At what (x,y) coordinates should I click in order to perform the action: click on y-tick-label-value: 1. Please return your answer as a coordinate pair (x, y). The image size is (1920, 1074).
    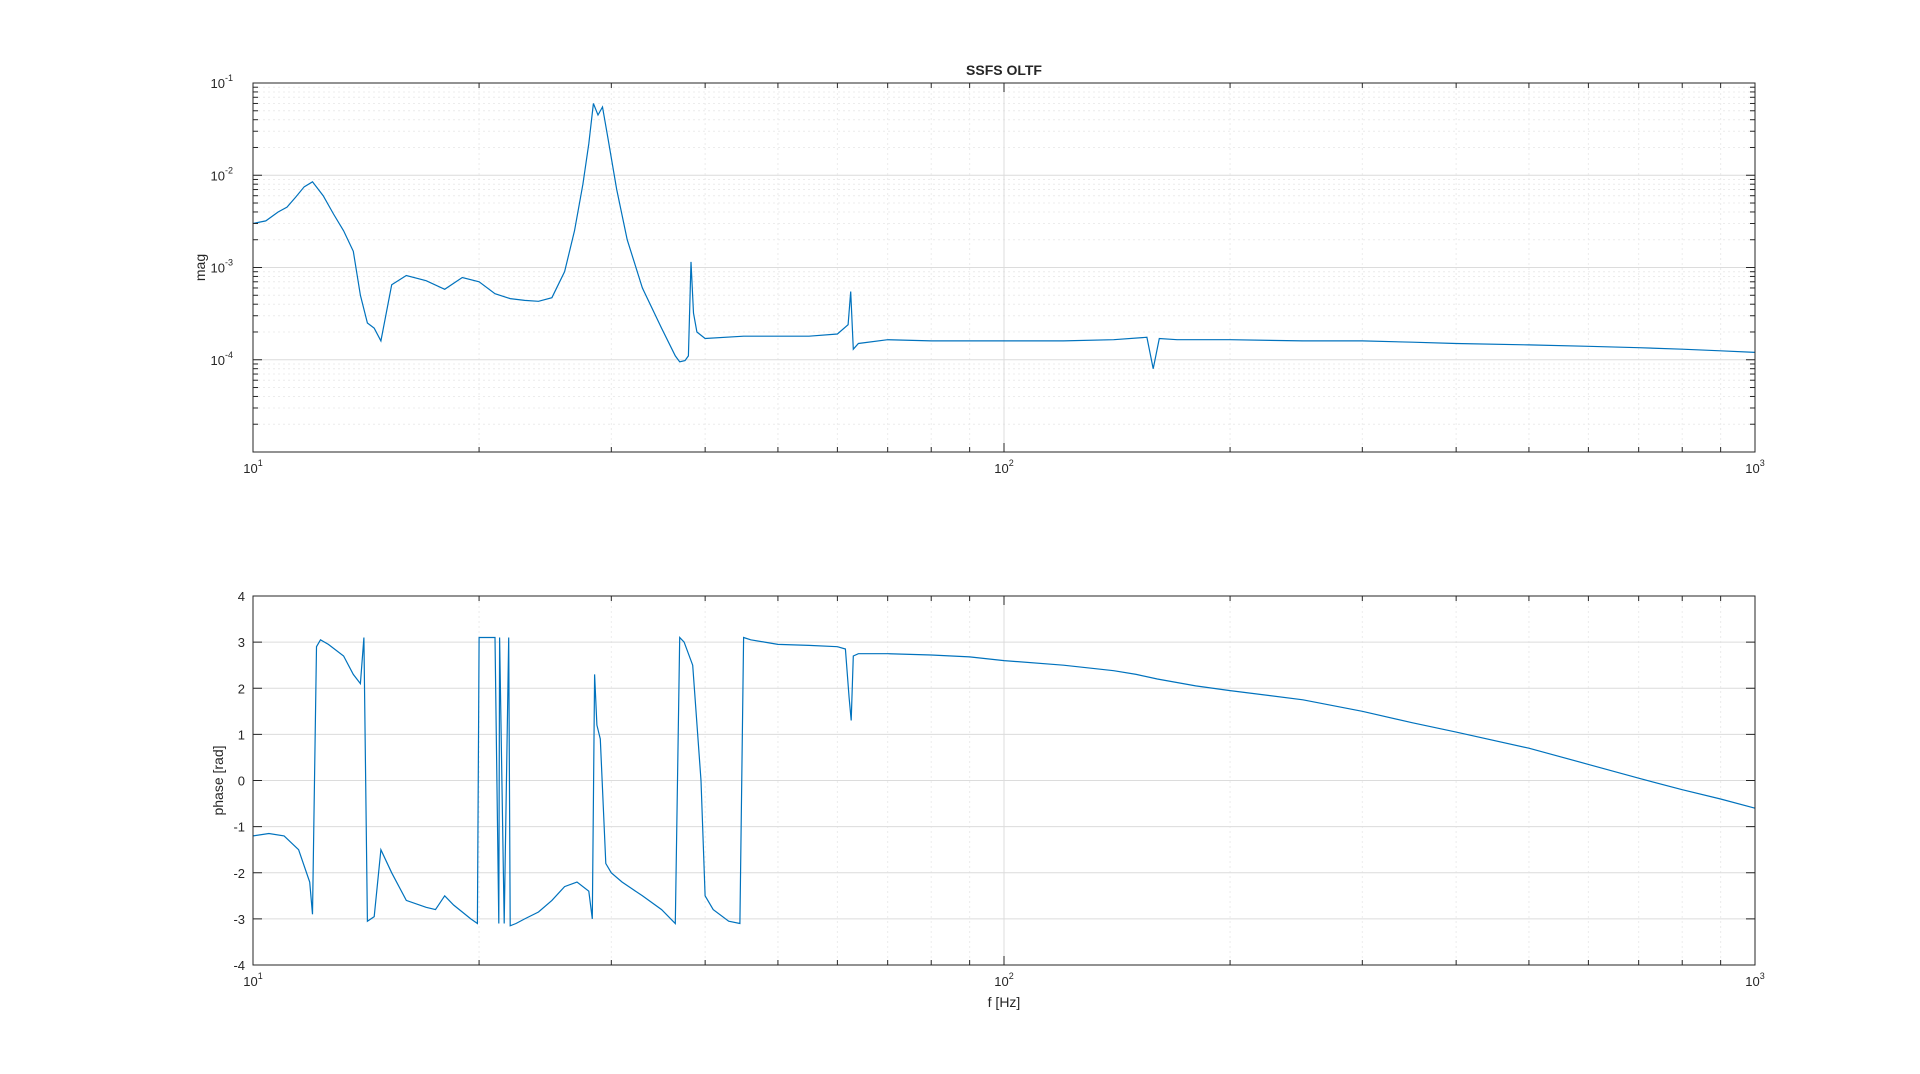
    Looking at the image, I should click on (241, 734).